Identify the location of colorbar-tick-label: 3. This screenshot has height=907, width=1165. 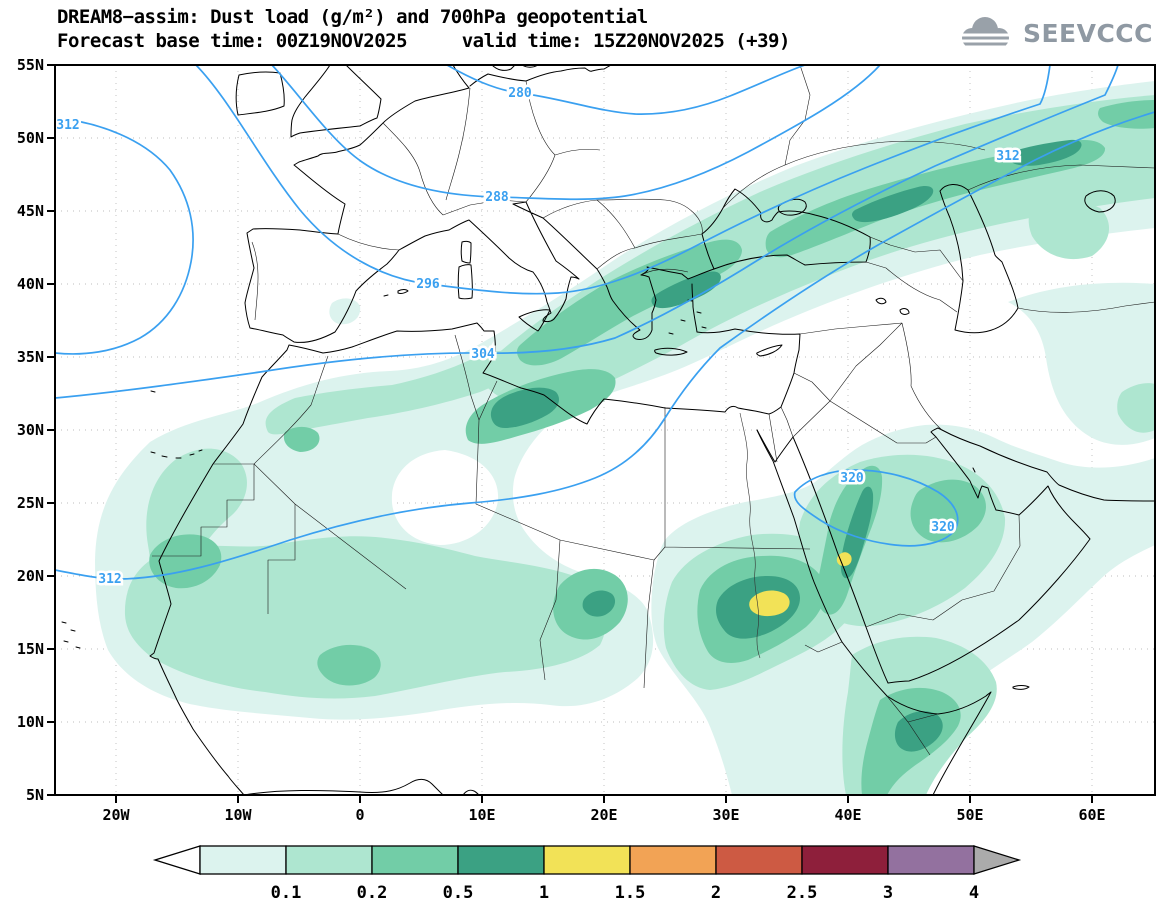
(888, 893).